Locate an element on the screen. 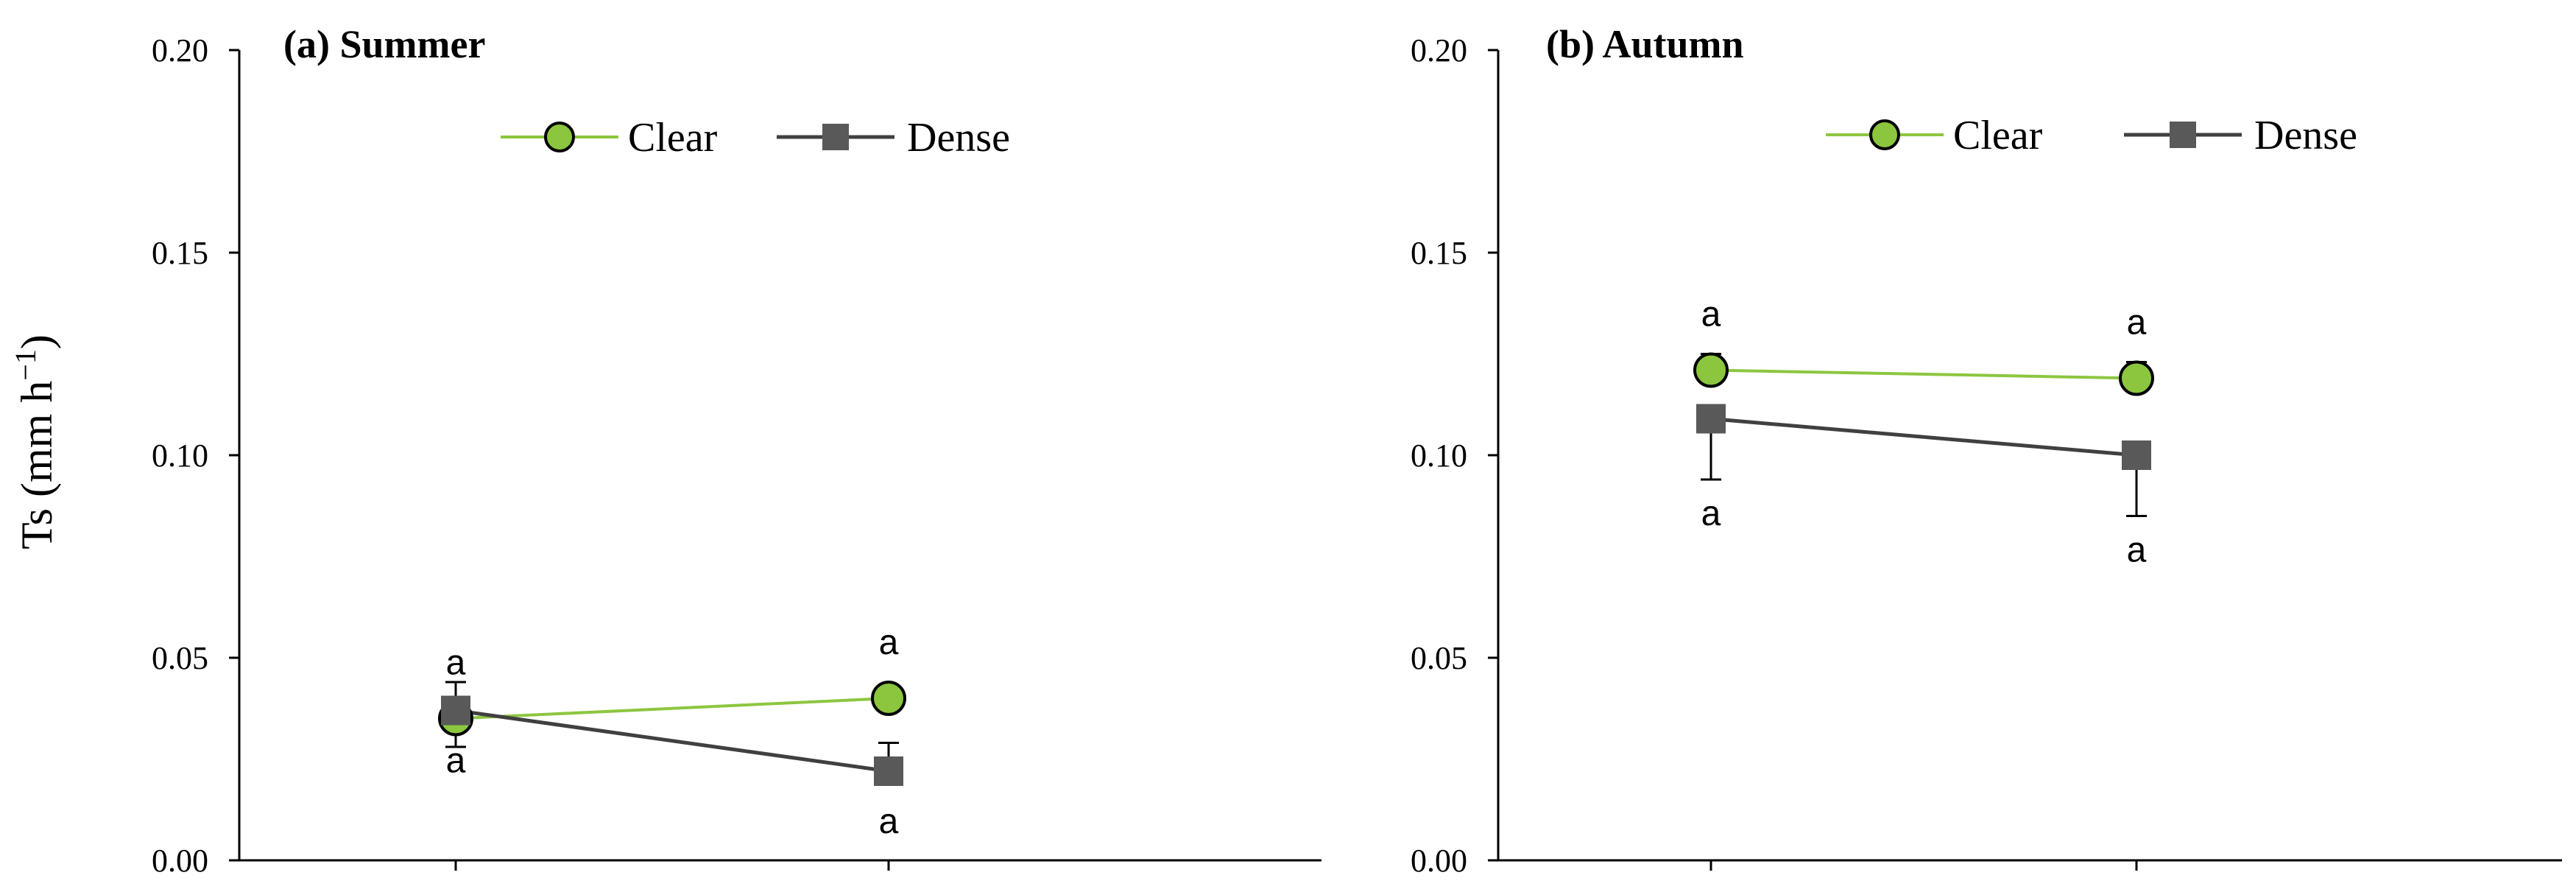  y-axis-label-close: ) is located at coordinates (37, 341).